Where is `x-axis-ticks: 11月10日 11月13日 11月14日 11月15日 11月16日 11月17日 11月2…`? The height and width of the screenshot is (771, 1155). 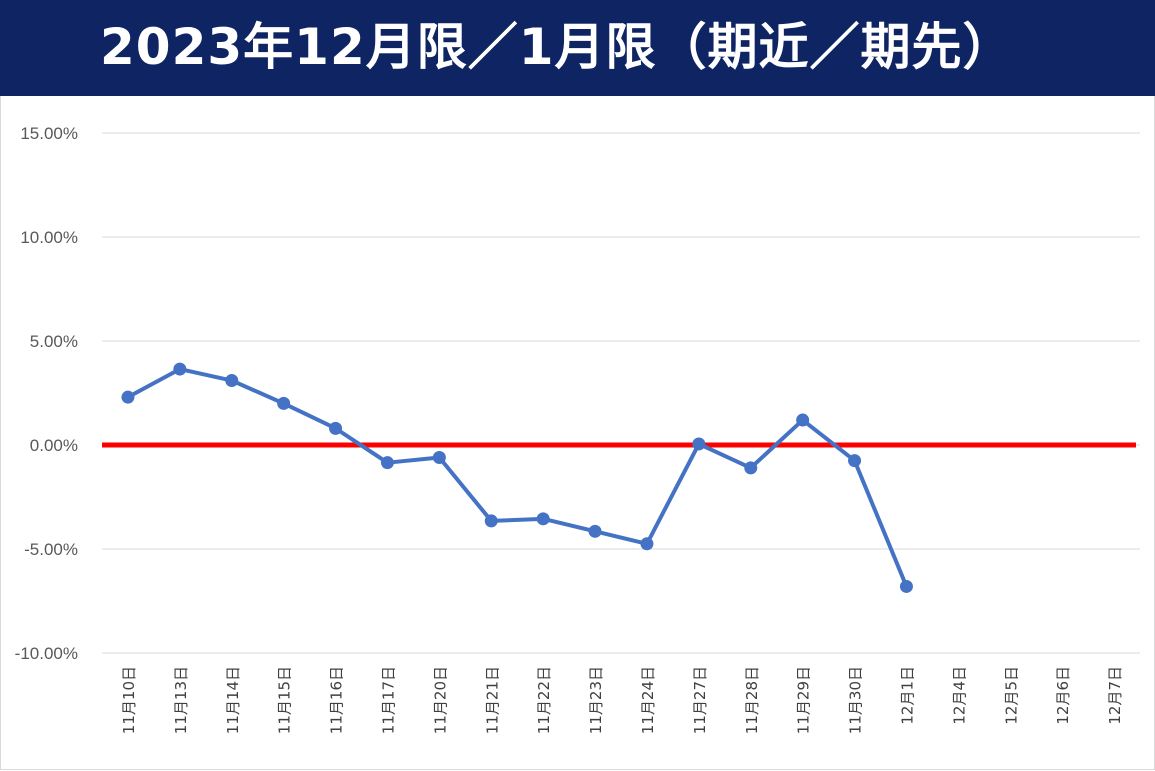 x-axis-ticks: 11月10日 11月13日 11月14日 11月15日 11月16日 11月17日 11月2… is located at coordinates (622, 700).